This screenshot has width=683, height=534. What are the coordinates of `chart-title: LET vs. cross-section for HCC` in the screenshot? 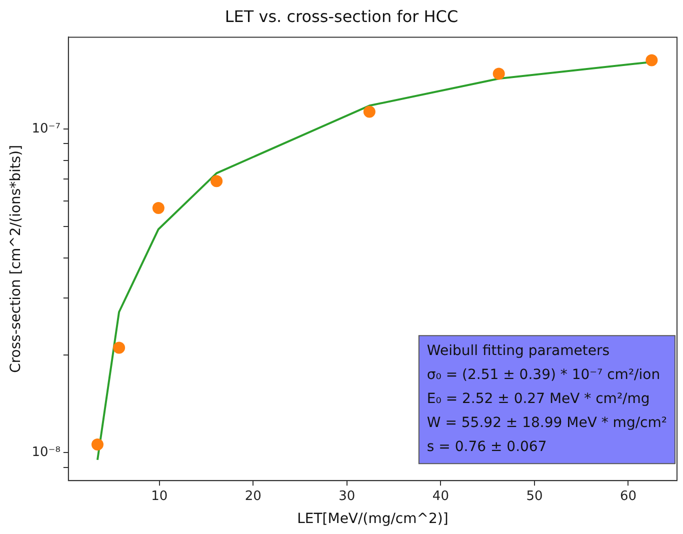 It's located at (341, 16).